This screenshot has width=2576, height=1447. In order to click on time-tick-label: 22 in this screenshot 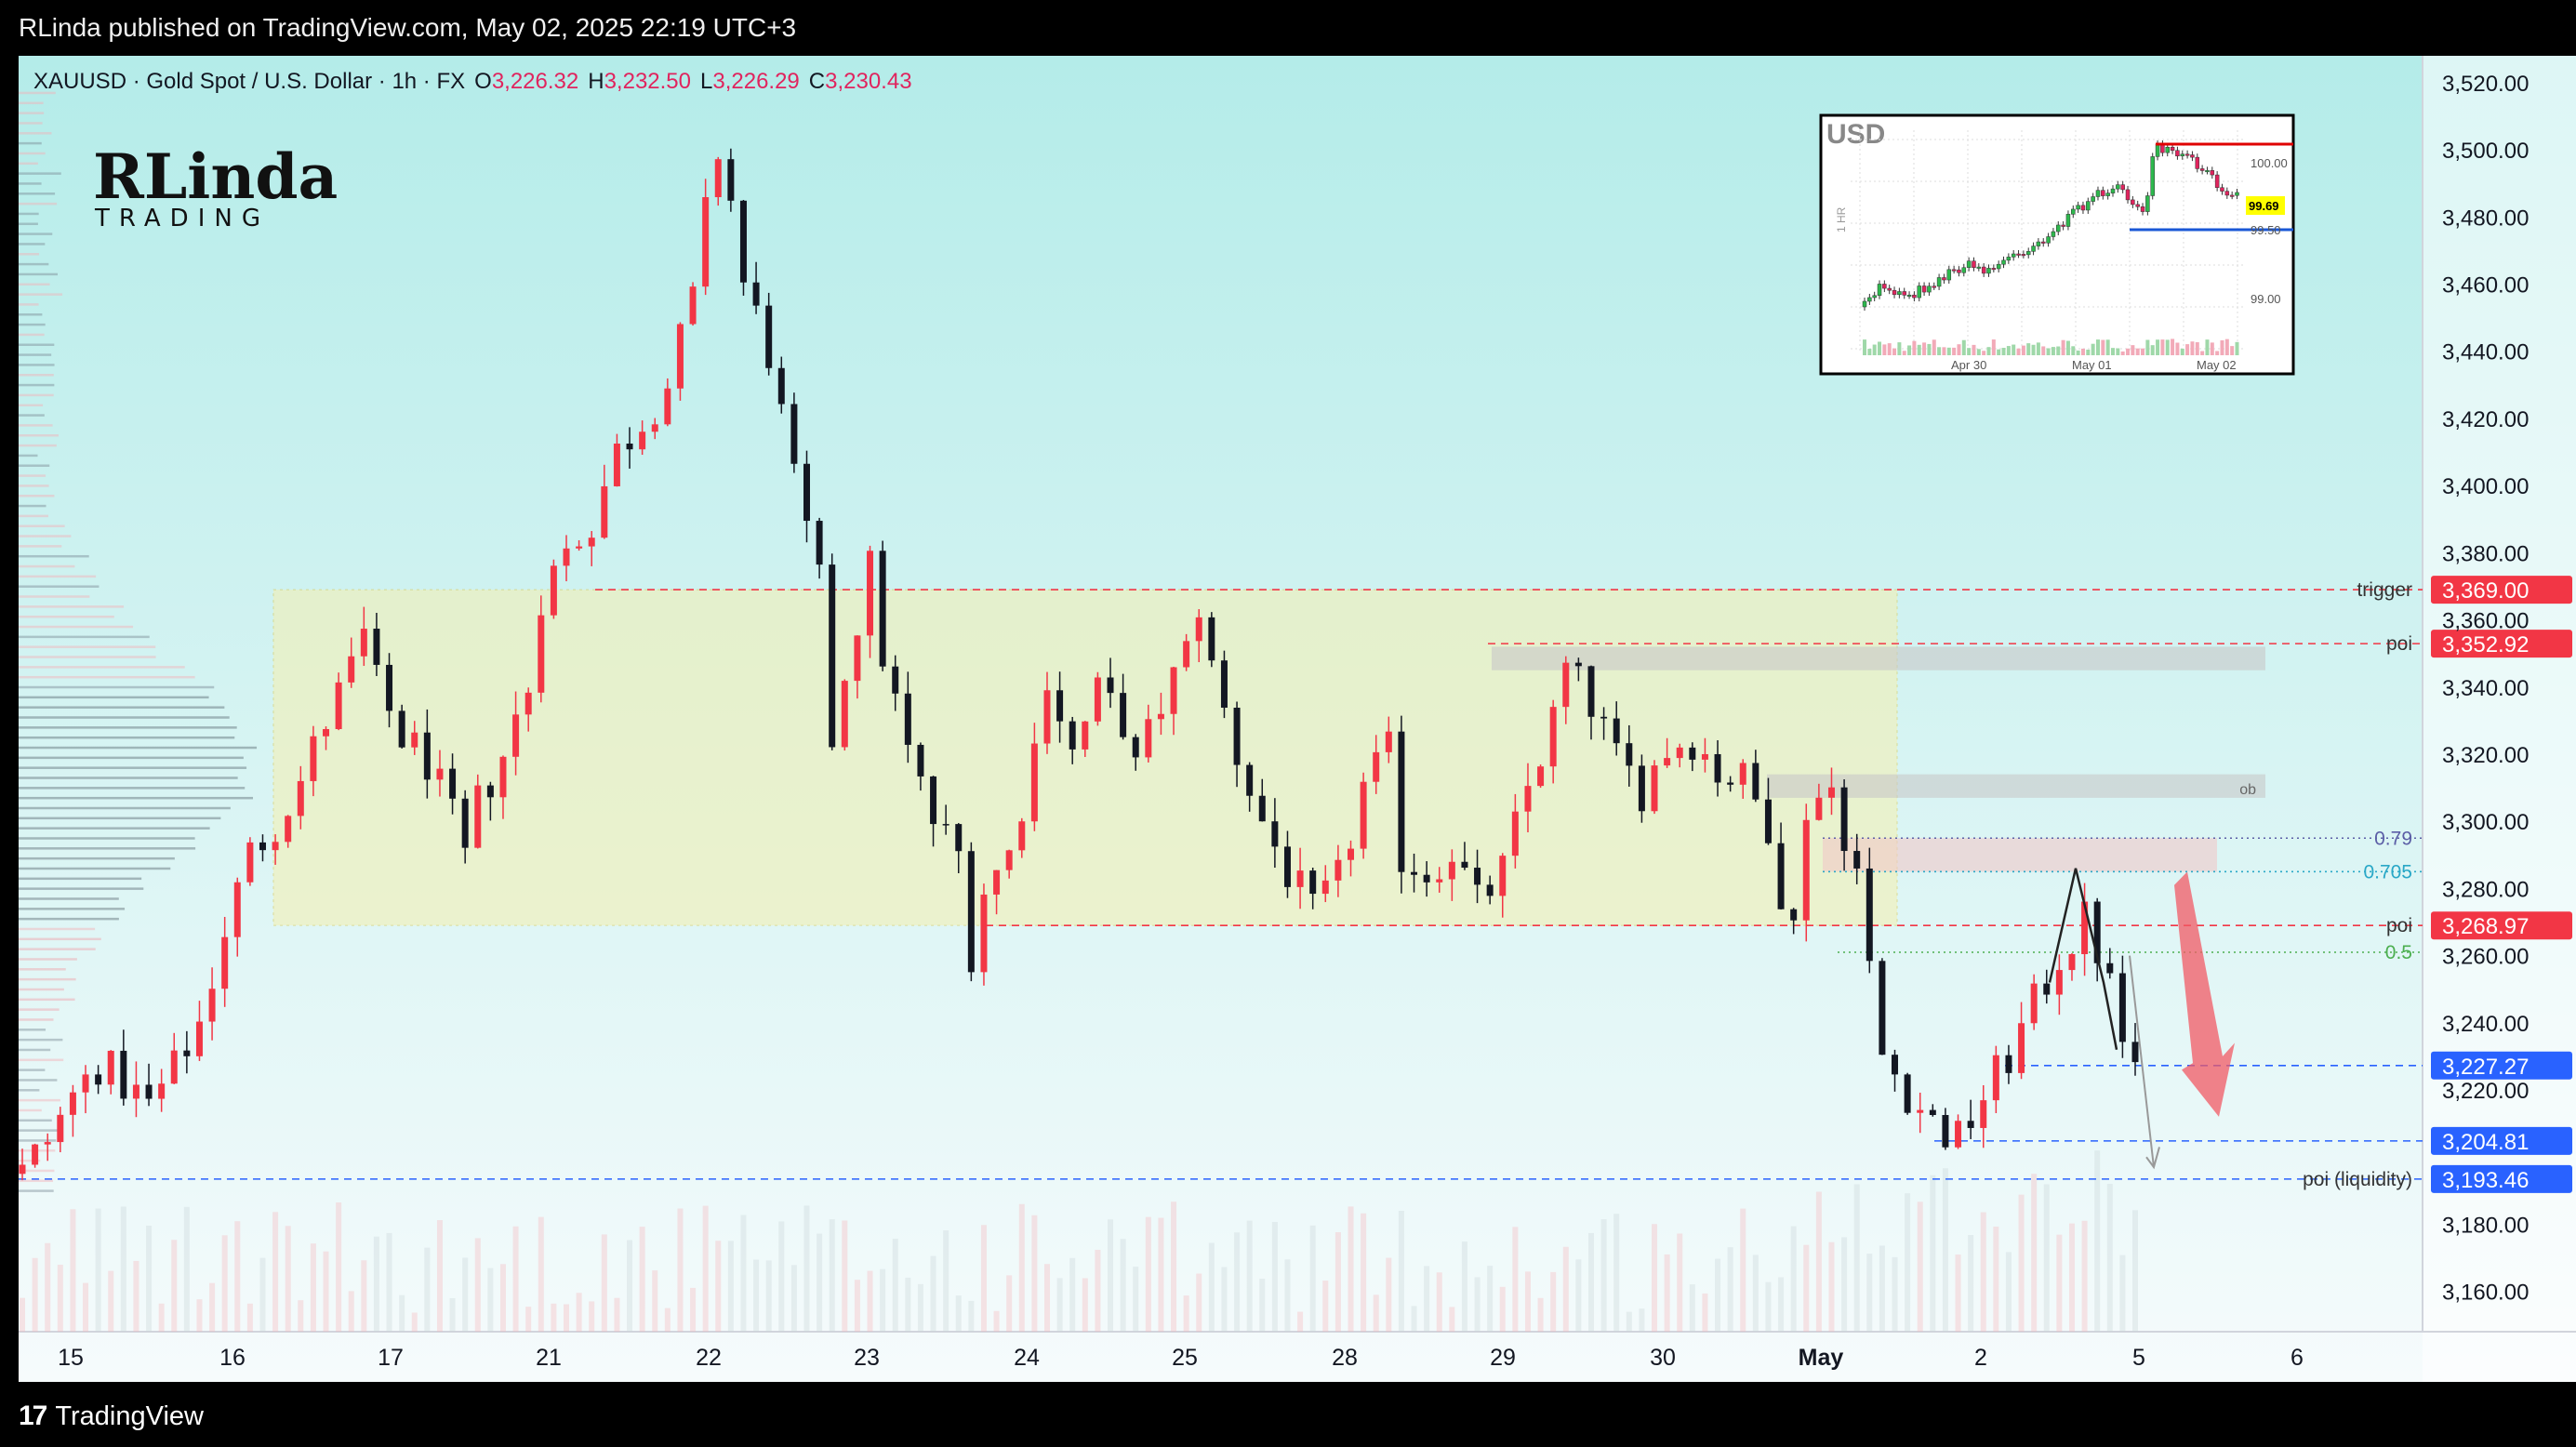, I will do `click(709, 1358)`.